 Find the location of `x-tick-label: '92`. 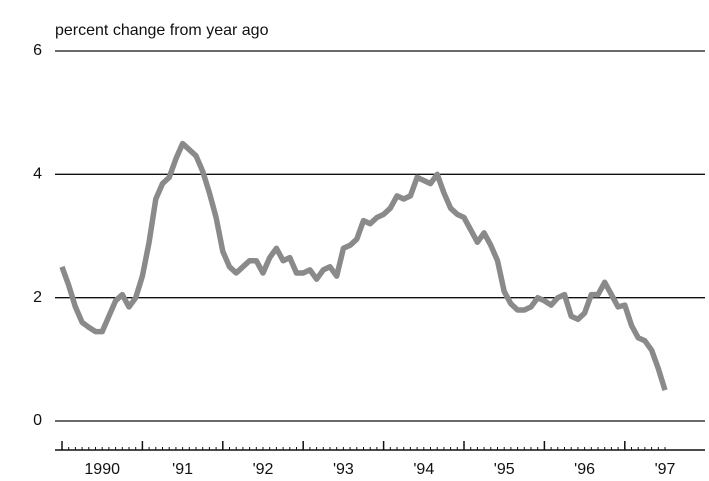

x-tick-label: '92 is located at coordinates (263, 469).